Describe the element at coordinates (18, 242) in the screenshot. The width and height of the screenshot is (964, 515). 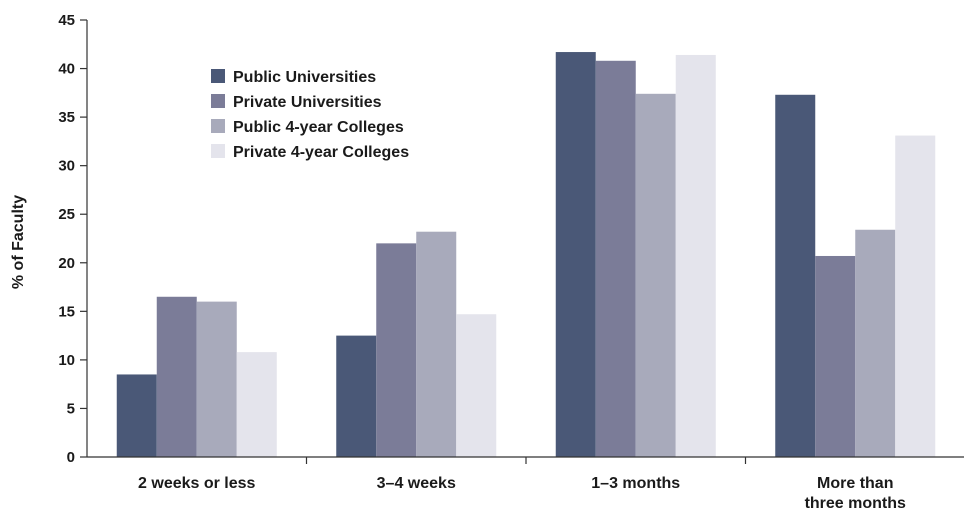
I see `y-axis-title: % of Faculty` at that location.